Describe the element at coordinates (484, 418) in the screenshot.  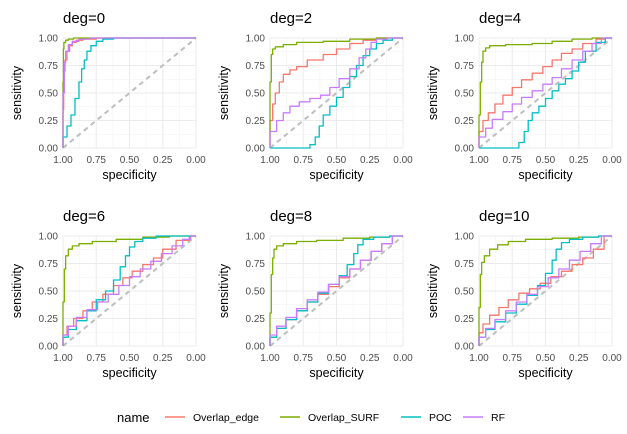
I see `legend-item-rf: RF` at that location.